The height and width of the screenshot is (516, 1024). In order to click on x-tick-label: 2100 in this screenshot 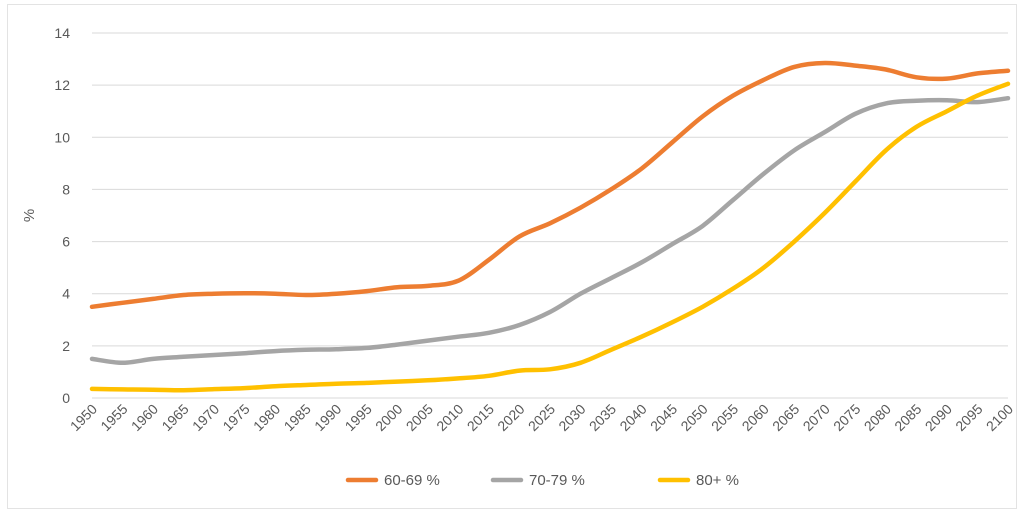, I will do `click(999, 417)`.